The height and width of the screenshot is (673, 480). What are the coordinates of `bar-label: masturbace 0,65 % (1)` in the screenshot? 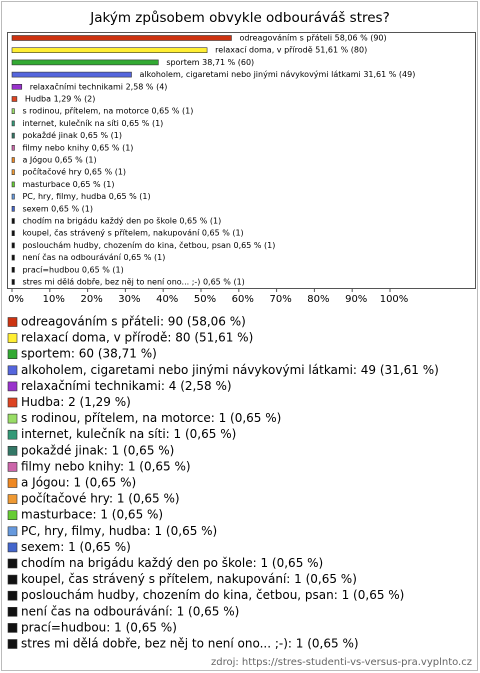 It's located at (68, 184).